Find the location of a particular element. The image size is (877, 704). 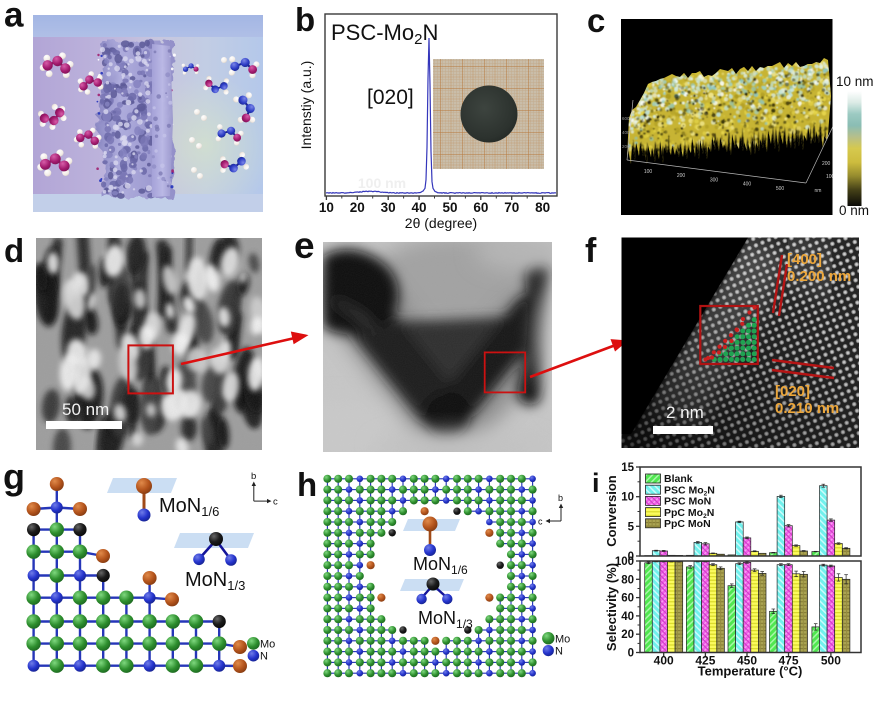

svg-text: PSC-Mo2N is located at coordinates (384, 34).